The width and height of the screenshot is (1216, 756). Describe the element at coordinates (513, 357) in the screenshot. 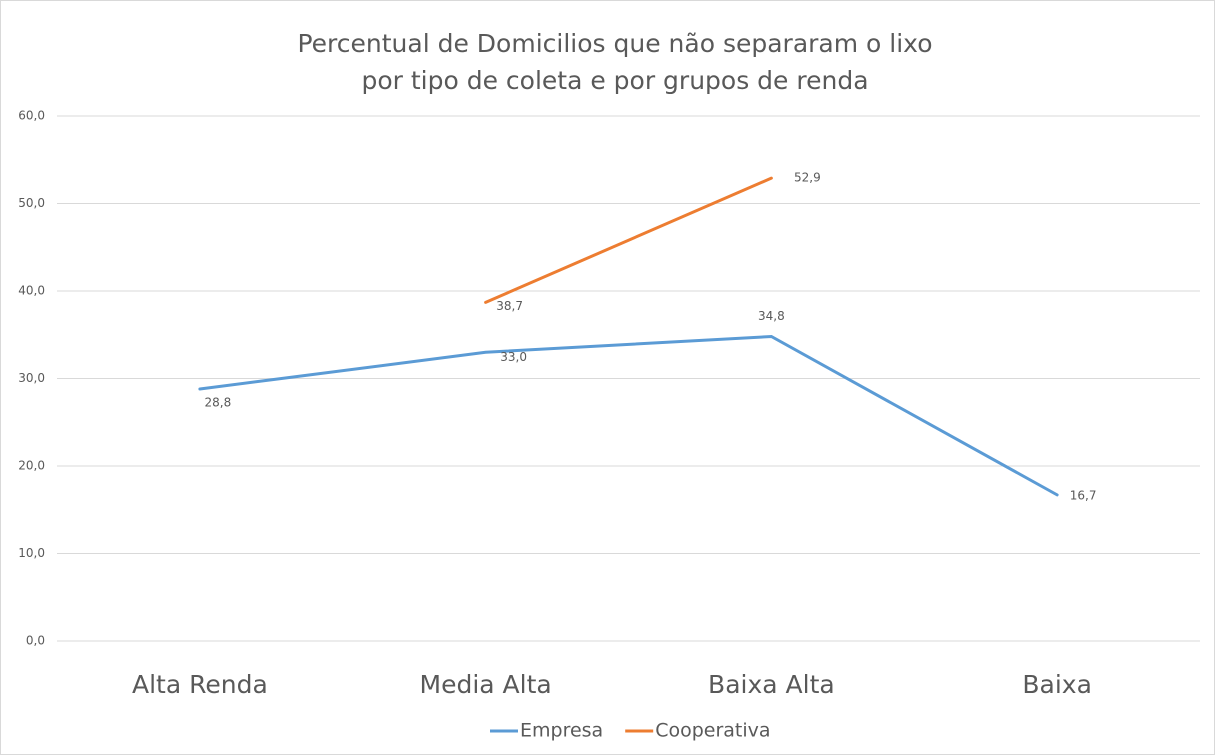

I see `data-label: 33,0` at that location.